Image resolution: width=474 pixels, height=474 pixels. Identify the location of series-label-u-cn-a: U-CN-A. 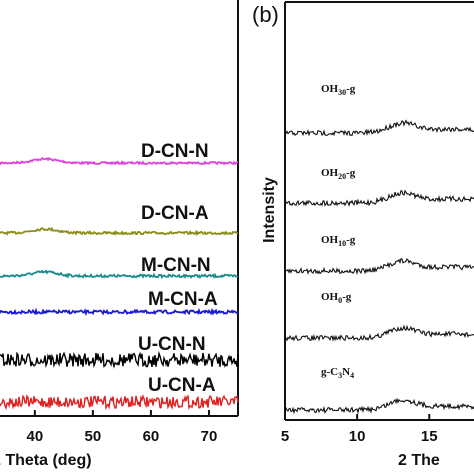
(182, 385).